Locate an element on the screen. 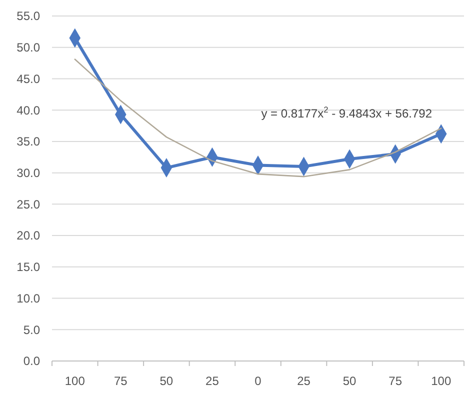 This screenshot has height=403, width=470. y-tick-label: 20.0 is located at coordinates (28, 235).